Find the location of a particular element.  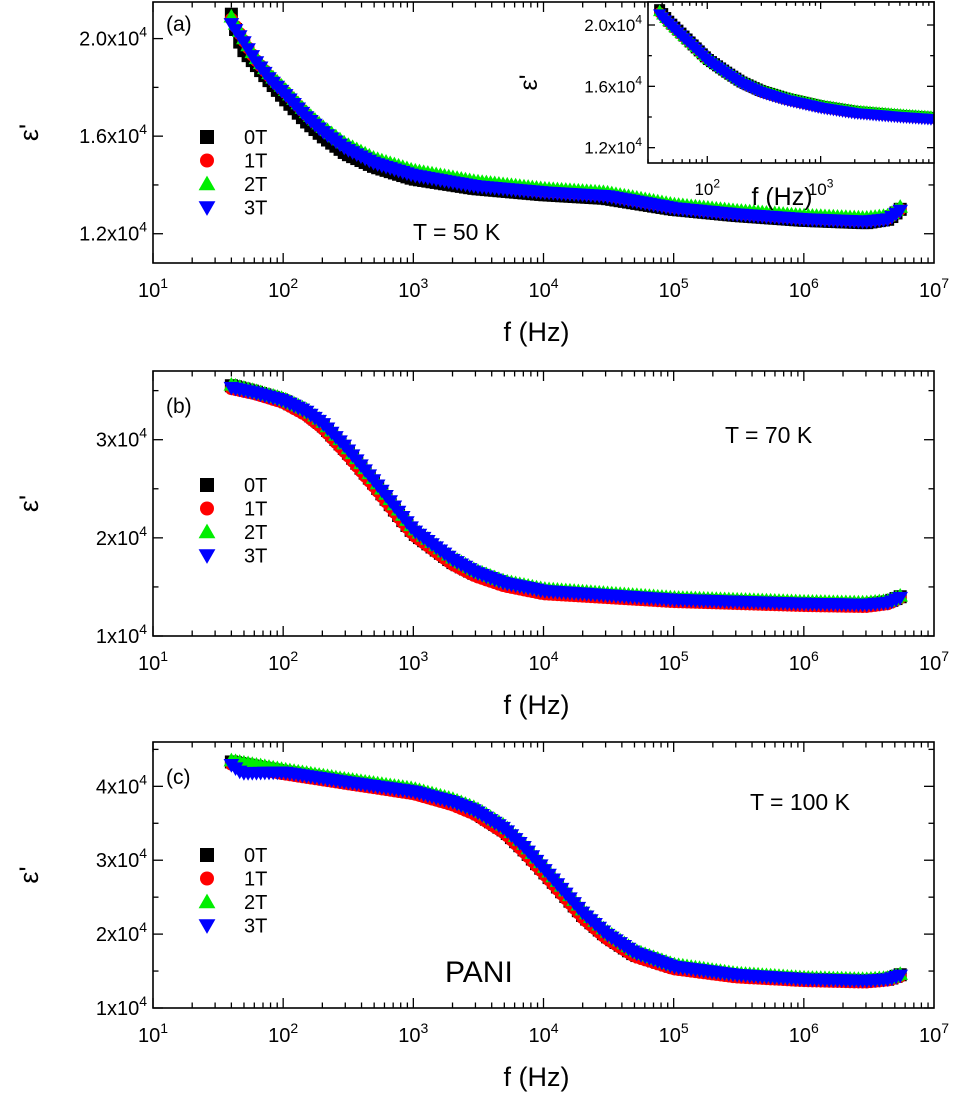

panel-b-x-axis-title: f (Hz) is located at coordinates (537, 705).